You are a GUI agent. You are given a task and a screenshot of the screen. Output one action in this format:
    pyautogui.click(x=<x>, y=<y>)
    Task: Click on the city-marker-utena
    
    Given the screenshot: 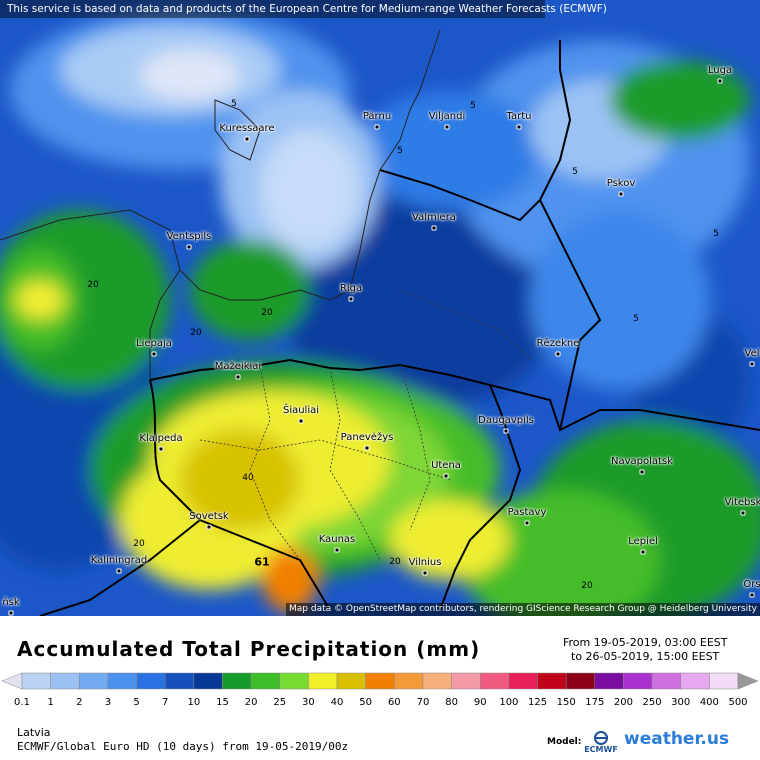 What is the action you would take?
    pyautogui.click(x=446, y=476)
    